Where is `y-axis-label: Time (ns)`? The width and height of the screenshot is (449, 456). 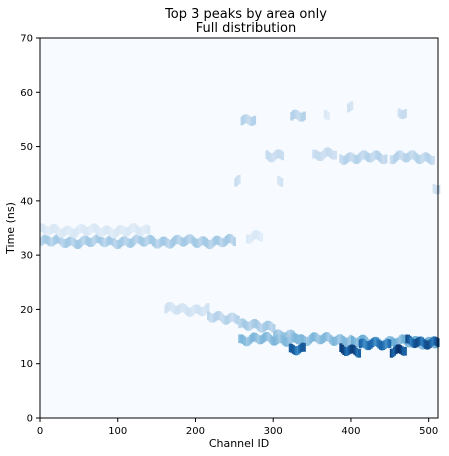 y-axis-label: Time (ns) is located at coordinates (10, 228).